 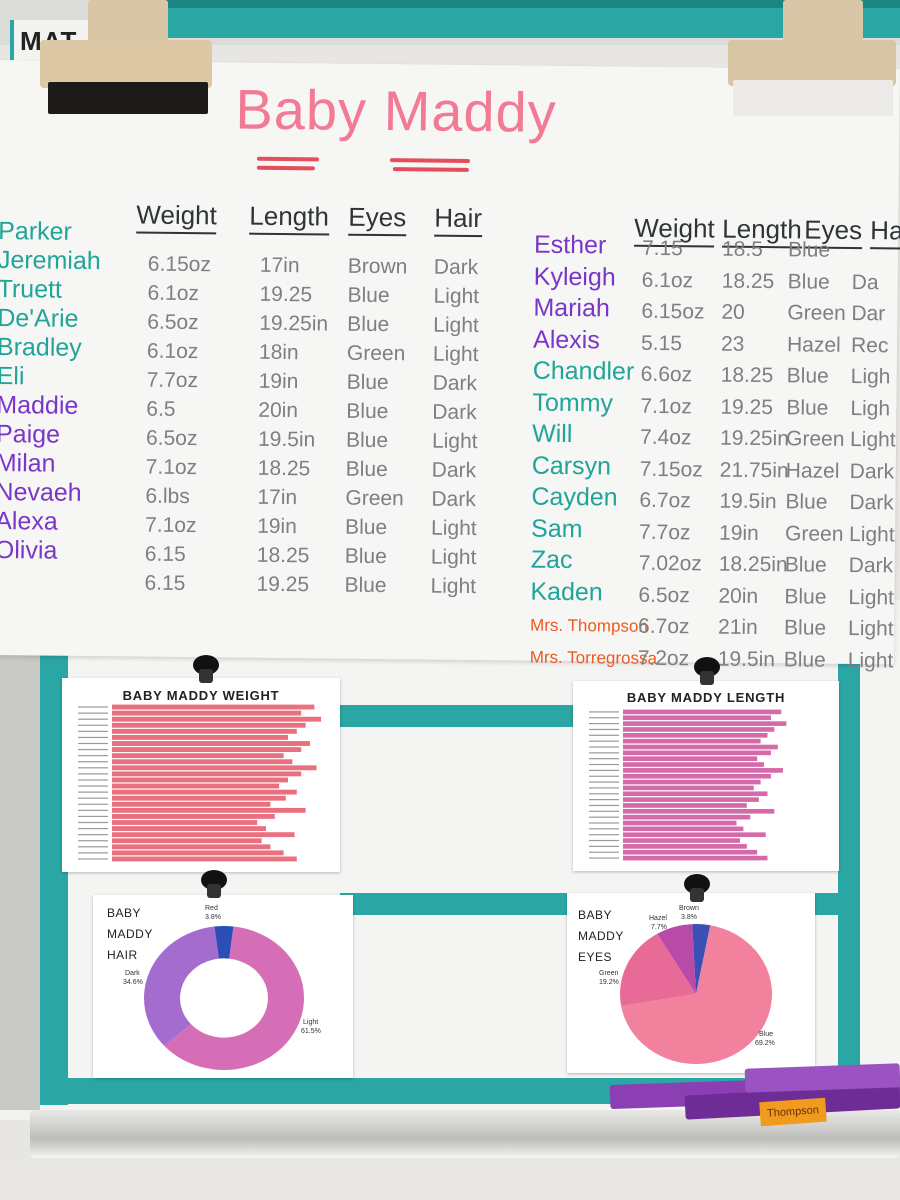 What do you see at coordinates (570, 245) in the screenshot?
I see `student-name: Esther` at bounding box center [570, 245].